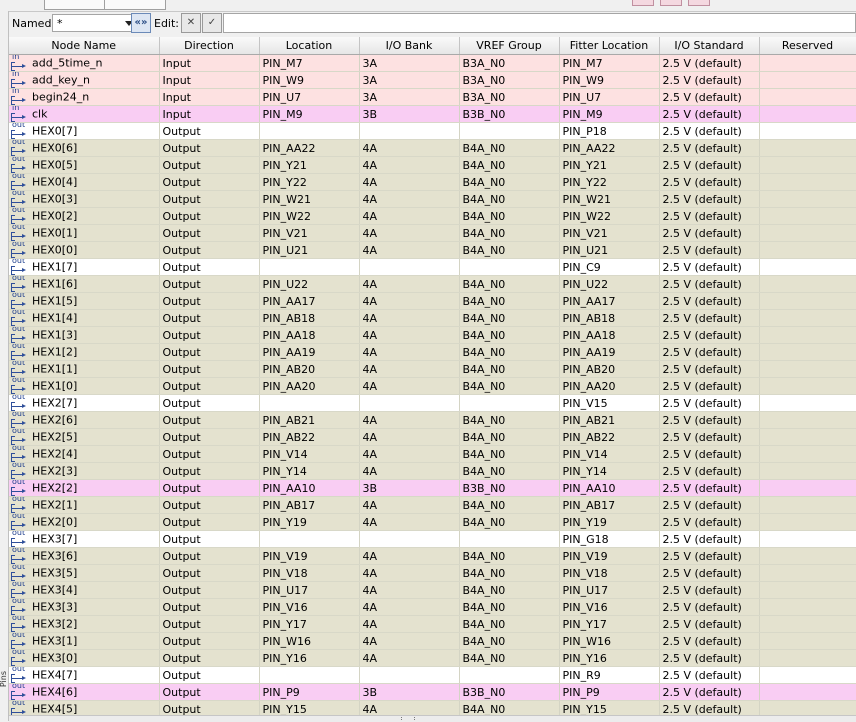 The image size is (856, 722). What do you see at coordinates (609, 607) in the screenshot?
I see `cell-fitter-location: PIN_V16` at bounding box center [609, 607].